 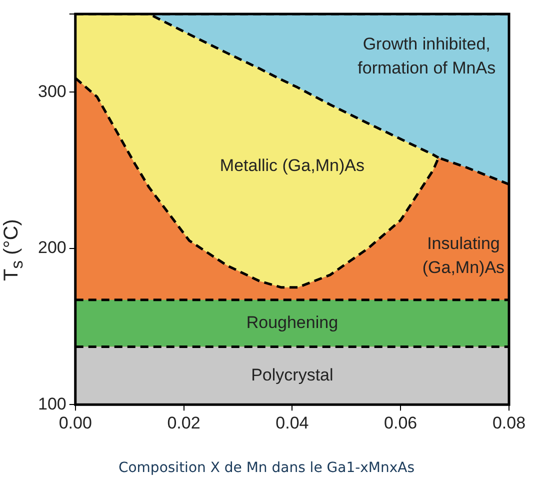 What do you see at coordinates (292, 166) in the screenshot?
I see `annotation: Metallic (Ga,Mn)As` at bounding box center [292, 166].